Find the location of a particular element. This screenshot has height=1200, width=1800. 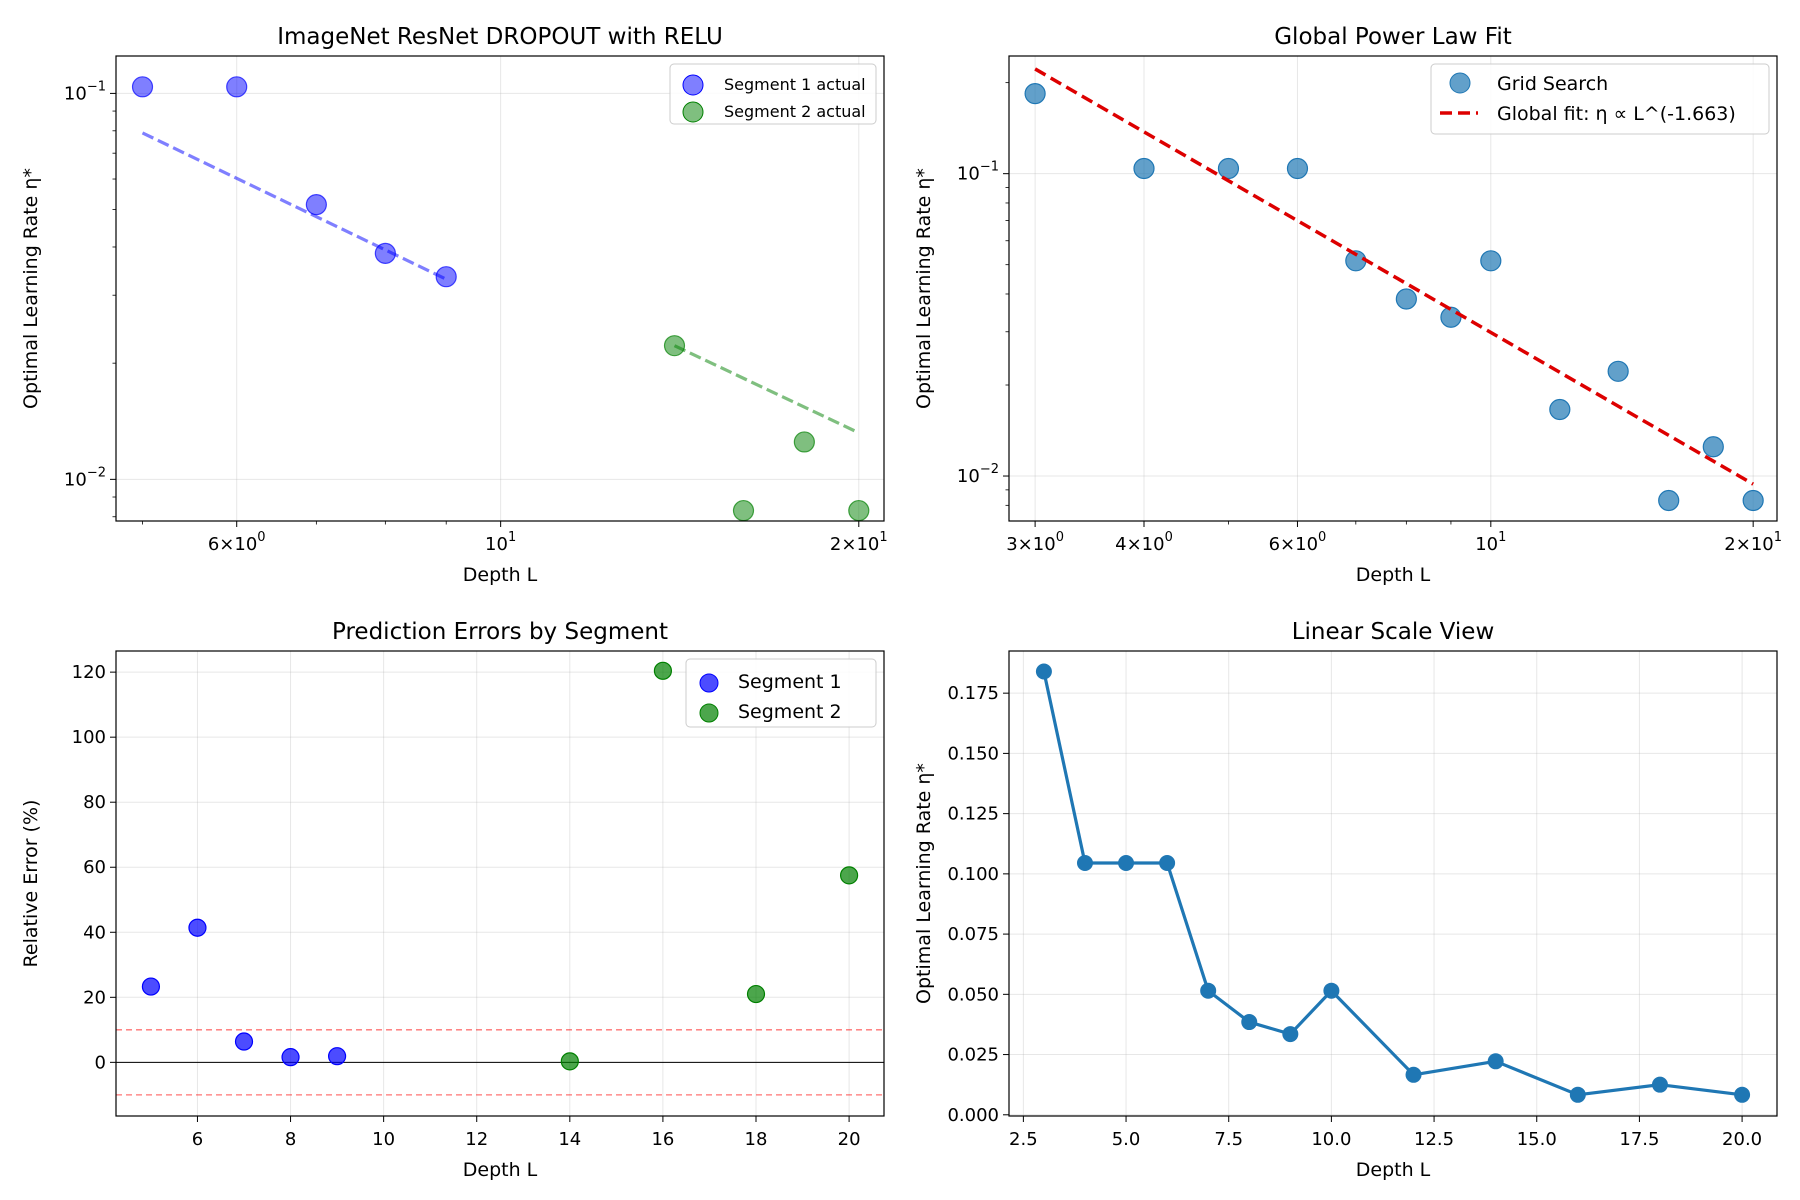

y-tick-label: 0 is located at coordinates (100, 1062).